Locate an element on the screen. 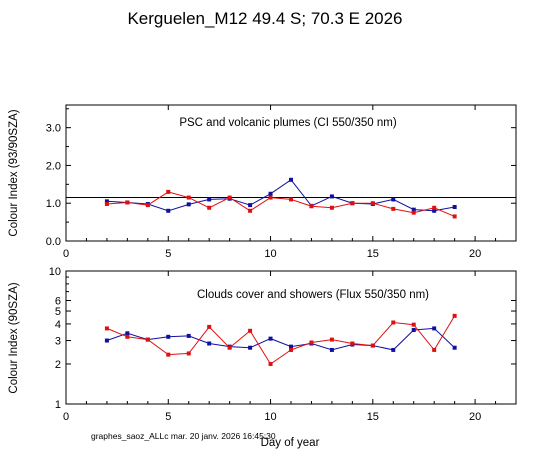 Image resolution: width=547 pixels, height=455 pixels. y-tick-label-psc: 2.0 is located at coordinates (53, 166).